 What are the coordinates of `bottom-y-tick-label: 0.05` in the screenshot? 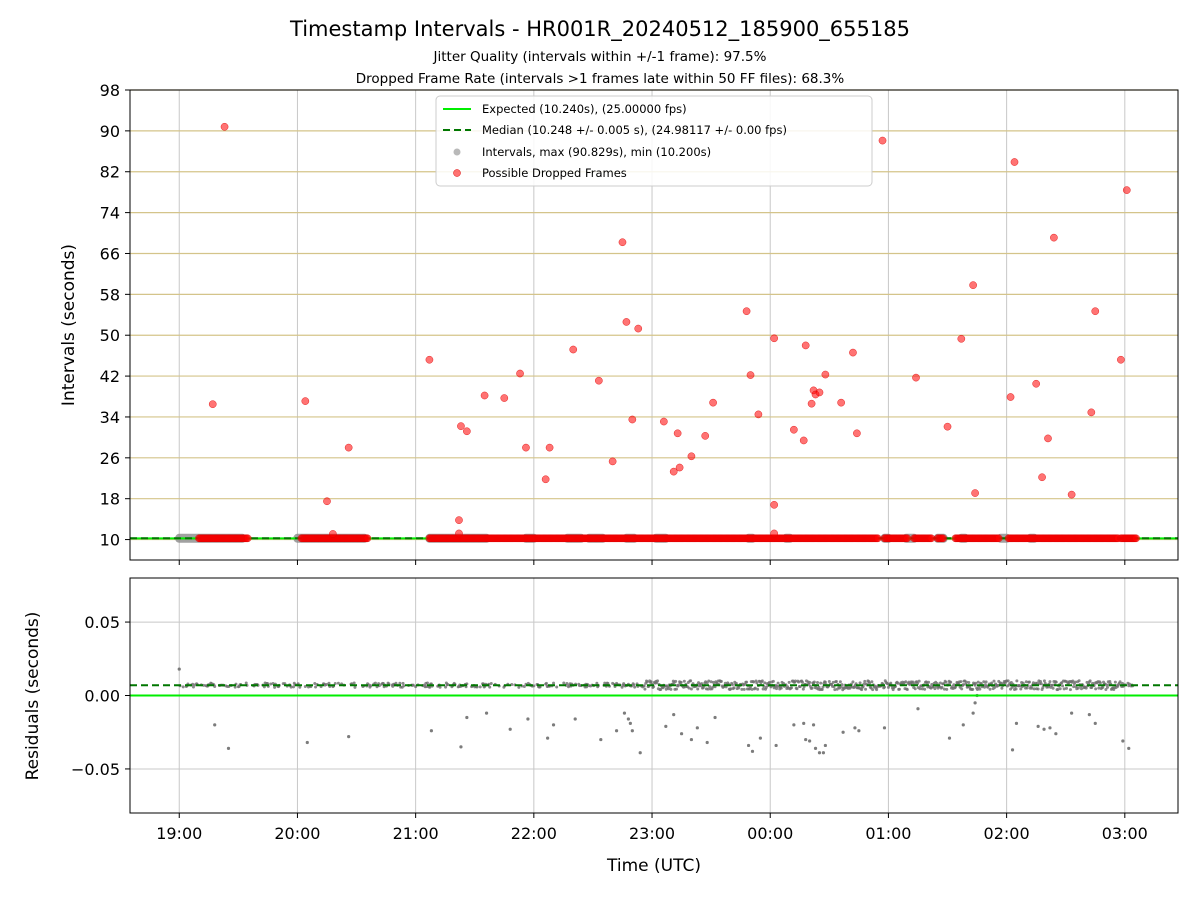 It's located at (102, 622).